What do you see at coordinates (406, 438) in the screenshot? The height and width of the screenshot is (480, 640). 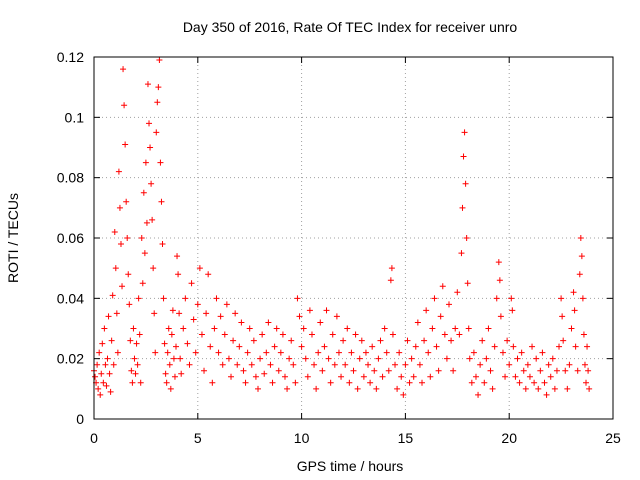 I see `x-tick-label: 15` at bounding box center [406, 438].